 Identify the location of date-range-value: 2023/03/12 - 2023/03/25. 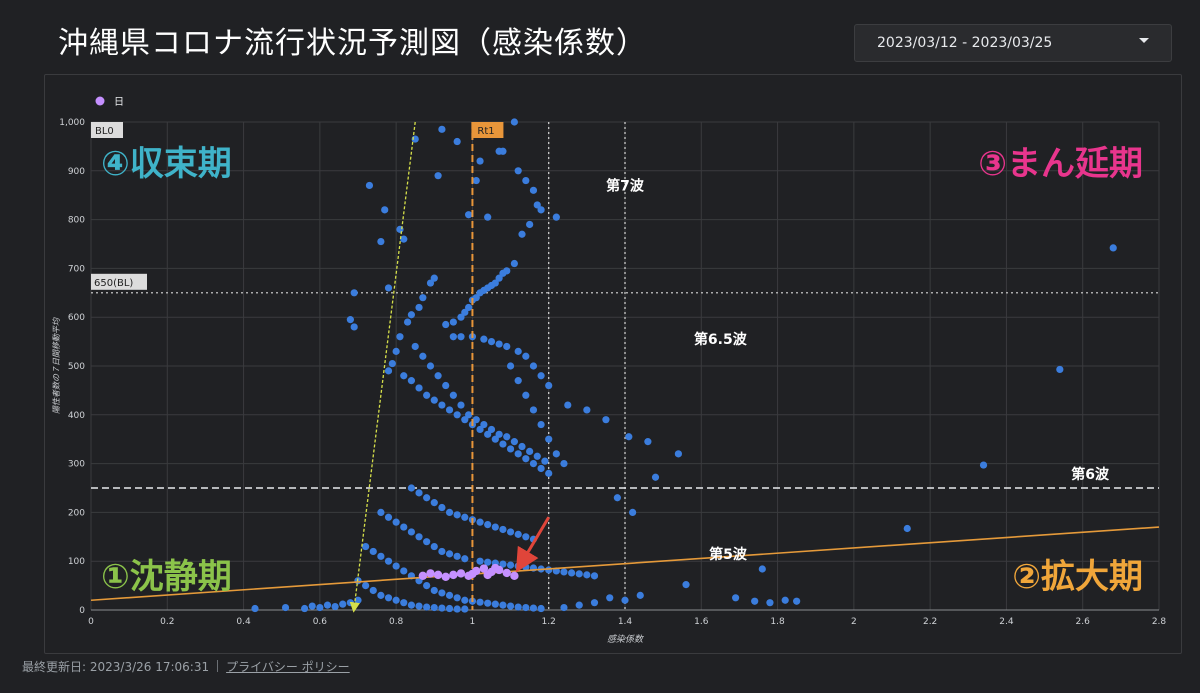
(965, 43).